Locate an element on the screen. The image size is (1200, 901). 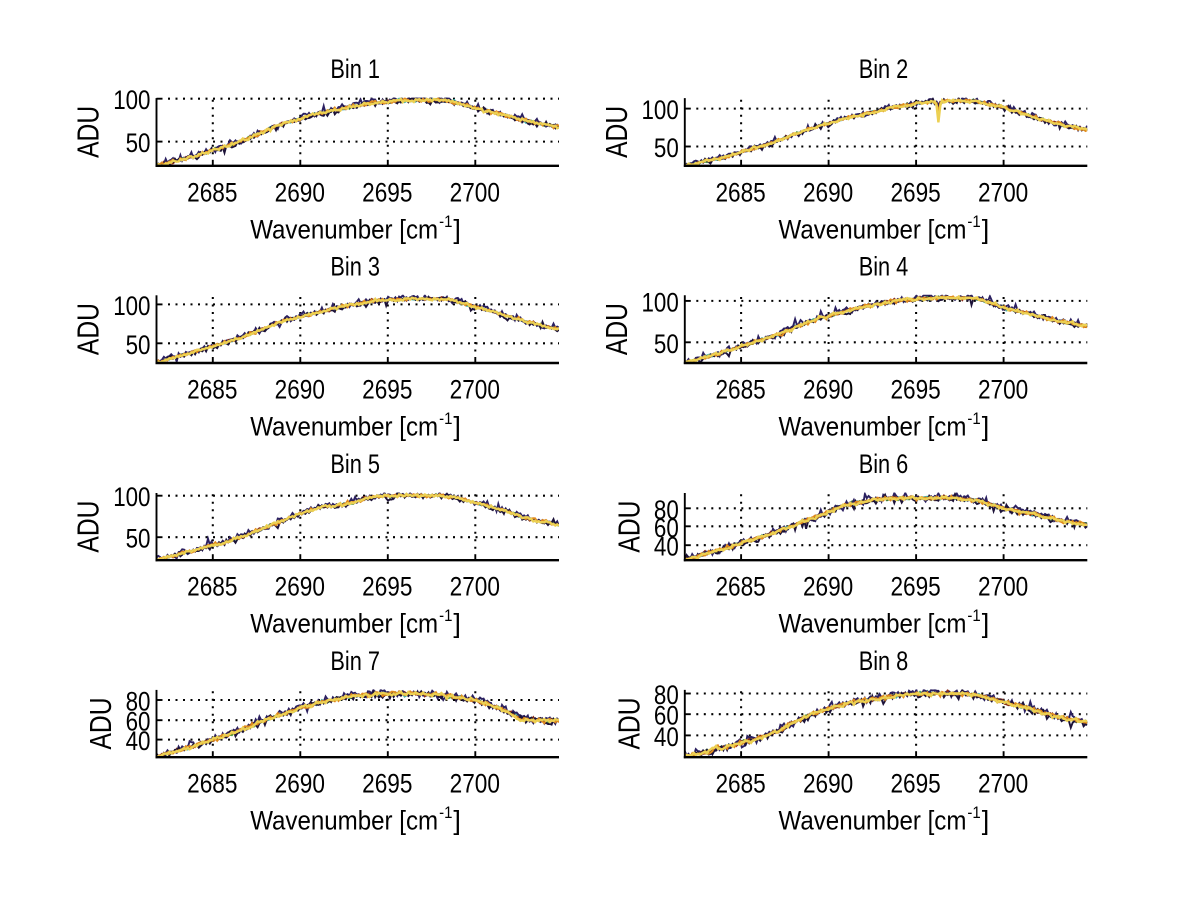
svg-text: Bin 8 is located at coordinates (884, 661).